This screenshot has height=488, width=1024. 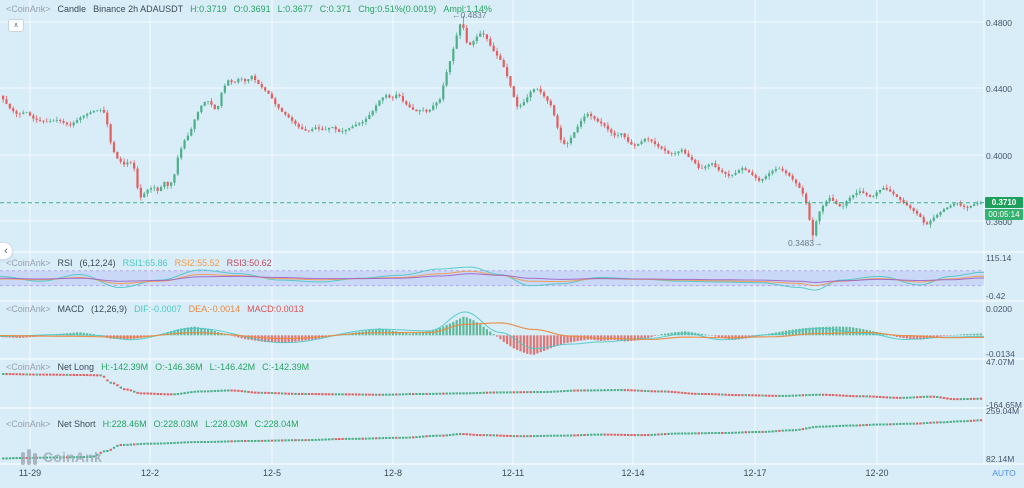 I want to click on time-axis-label: 12-8, so click(x=393, y=473).